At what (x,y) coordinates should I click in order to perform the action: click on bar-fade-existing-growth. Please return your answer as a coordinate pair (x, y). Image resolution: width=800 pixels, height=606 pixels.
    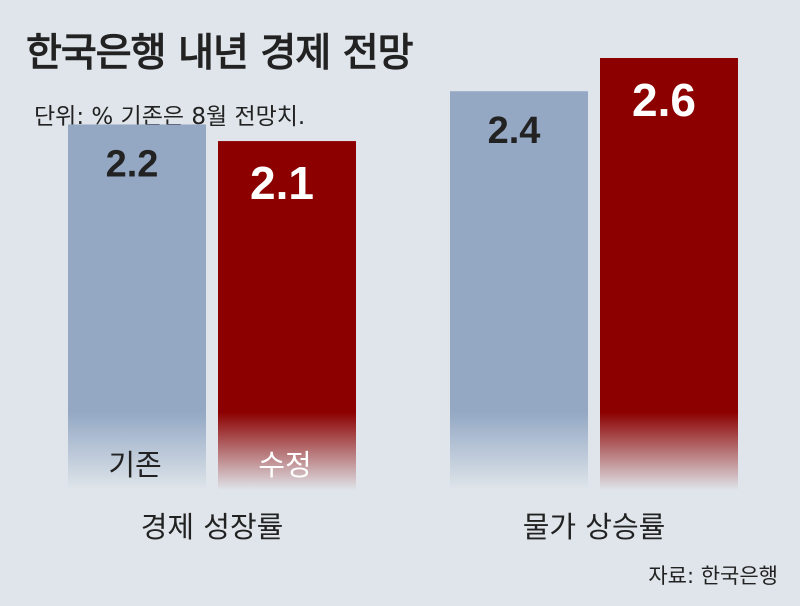
    Looking at the image, I should click on (137, 451).